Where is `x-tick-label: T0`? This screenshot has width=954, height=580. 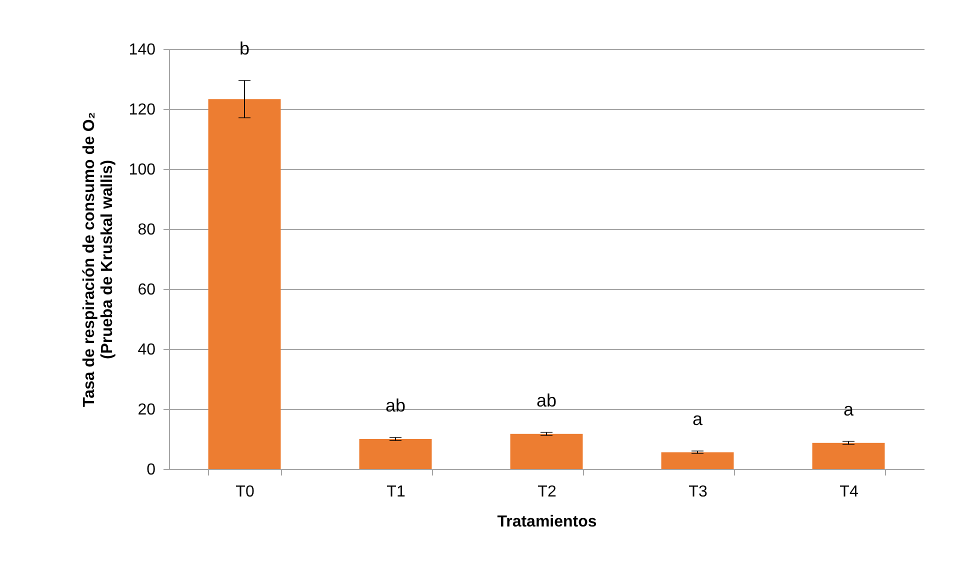 x-tick-label: T0 is located at coordinates (245, 492).